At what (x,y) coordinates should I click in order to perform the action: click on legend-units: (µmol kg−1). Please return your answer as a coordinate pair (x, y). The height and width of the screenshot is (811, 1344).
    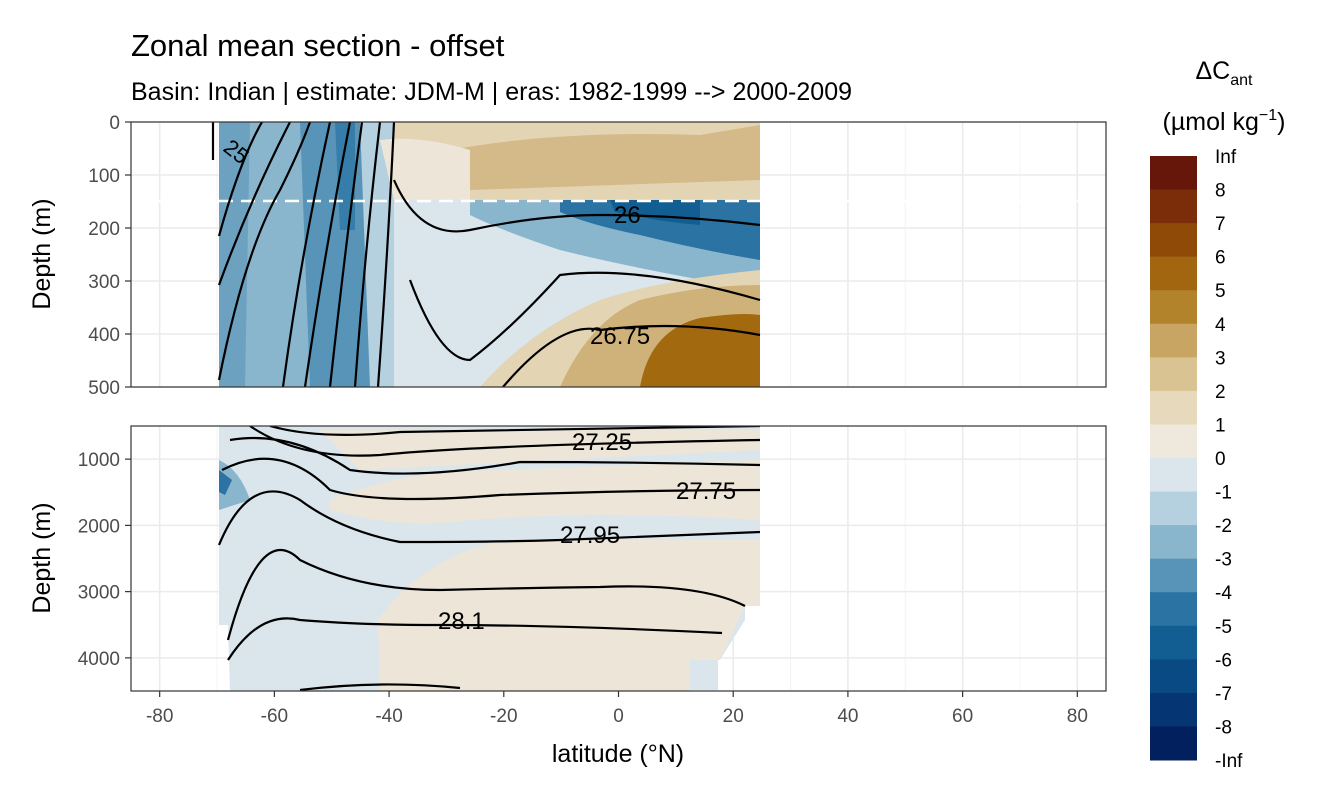
    Looking at the image, I should click on (1224, 121).